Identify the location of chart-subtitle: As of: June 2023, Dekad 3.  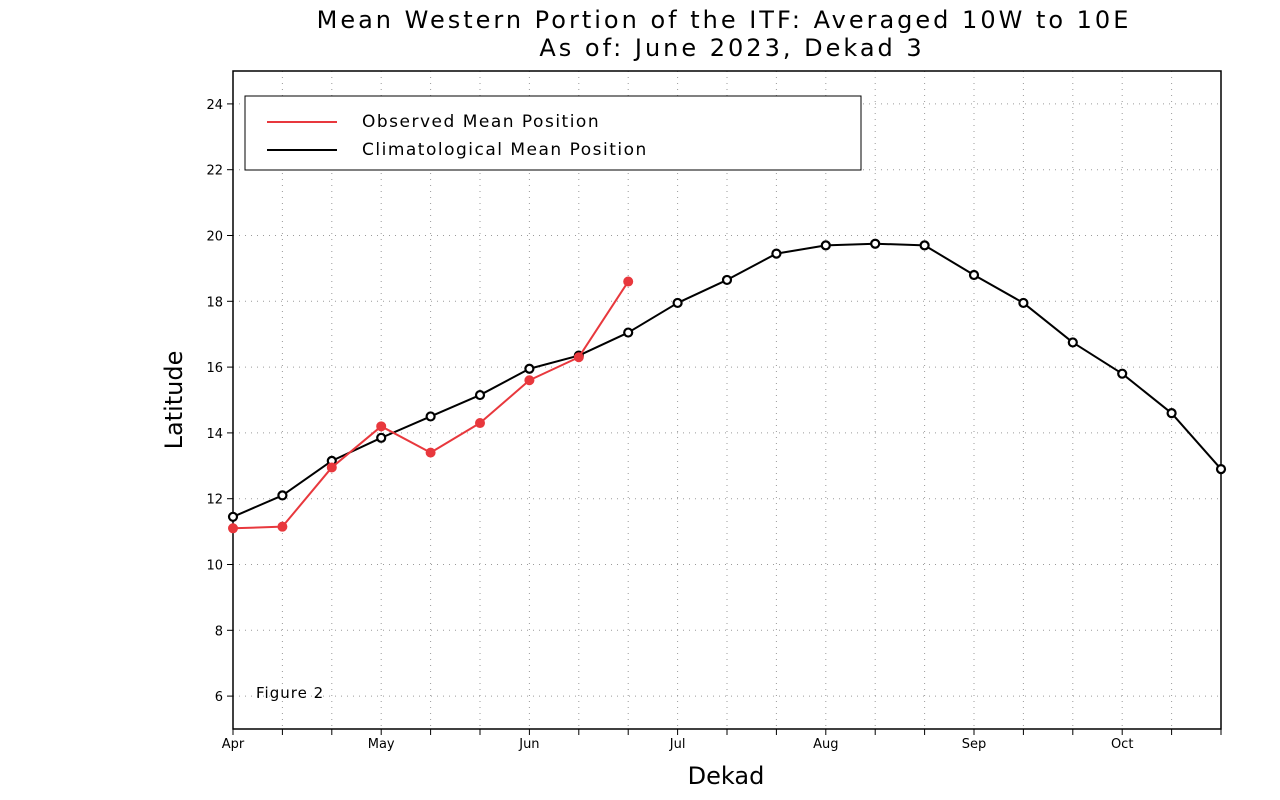
(731, 48).